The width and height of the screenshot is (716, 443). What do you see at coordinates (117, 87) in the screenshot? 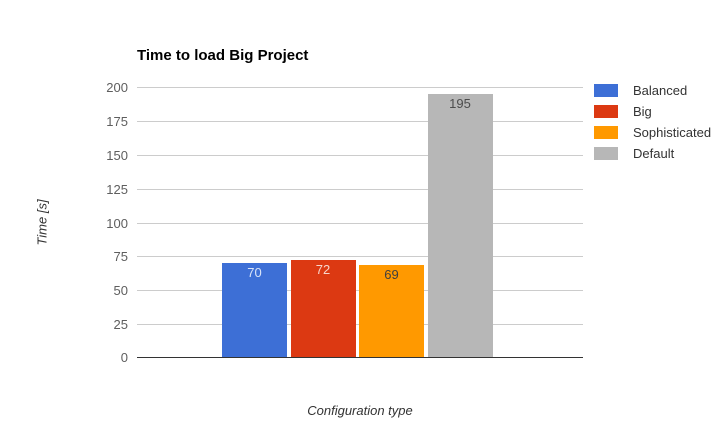
I see `y-tick-label-200: 200` at bounding box center [117, 87].